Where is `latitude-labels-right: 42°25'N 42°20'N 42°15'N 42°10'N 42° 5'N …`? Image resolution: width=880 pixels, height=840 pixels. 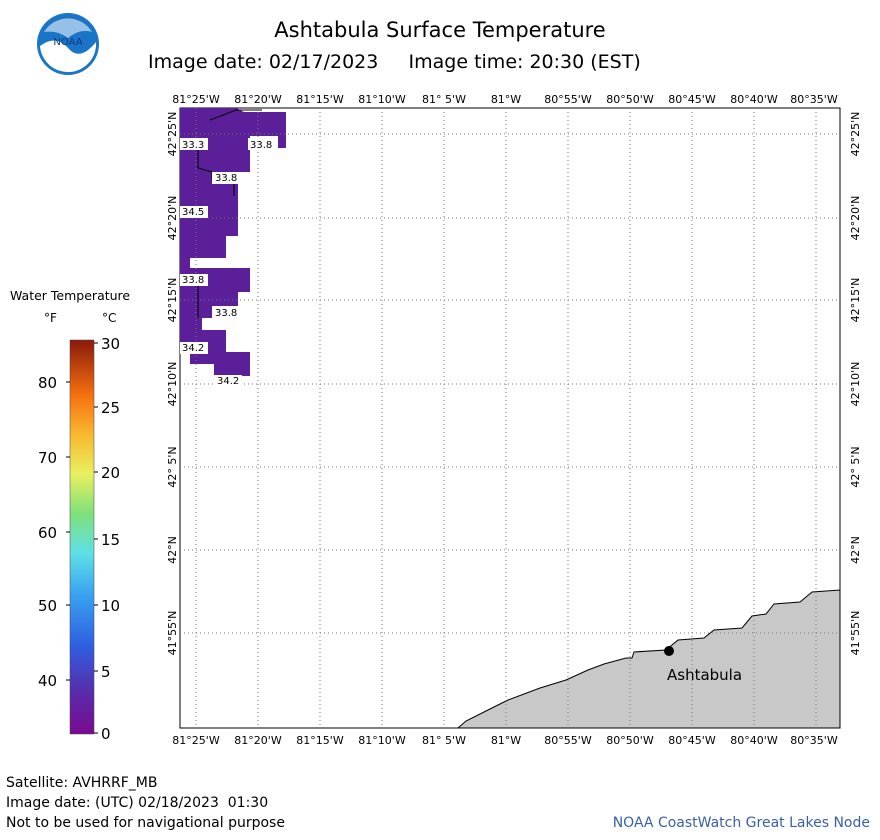 latitude-labels-right: 42°25'N 42°20'N 42°15'N 42°10'N 42° 5'N … is located at coordinates (855, 384).